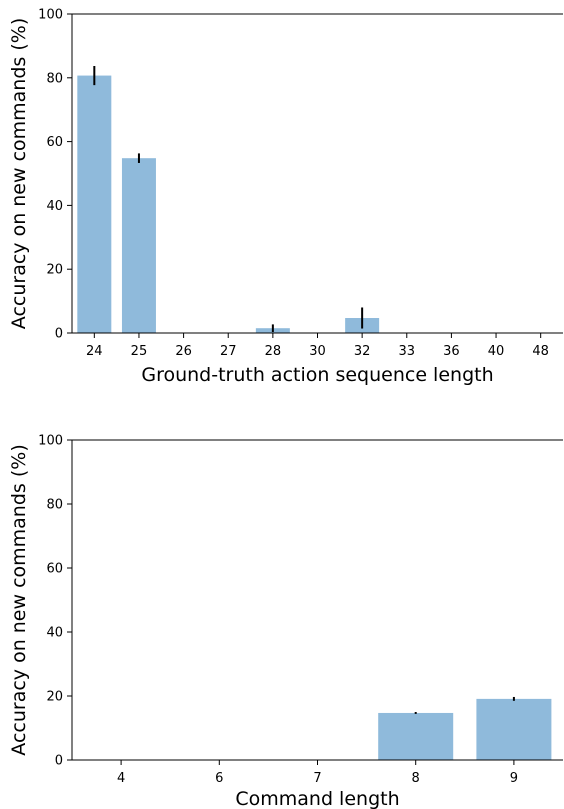 This screenshot has width=564, height=809. What do you see at coordinates (219, 778) in the screenshot?
I see `x-tick-label: 6` at bounding box center [219, 778].